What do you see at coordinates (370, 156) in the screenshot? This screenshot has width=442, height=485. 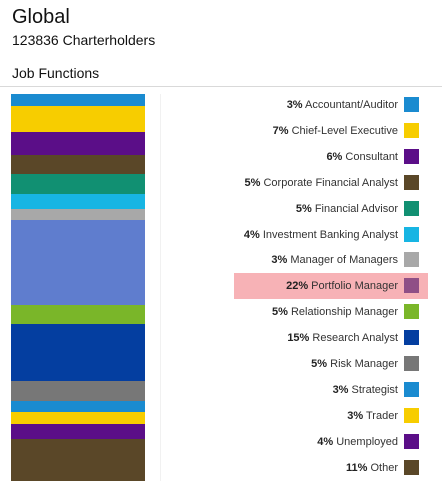 I see `legend-label: Consultant` at bounding box center [370, 156].